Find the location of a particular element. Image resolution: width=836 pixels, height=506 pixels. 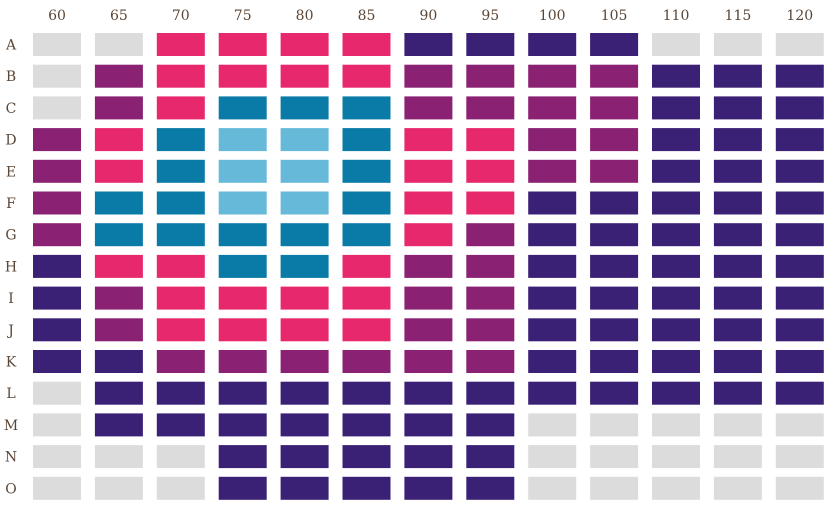

x-tick-labels: 60 65 70 75 80 85 90 95 100 105 110 115 120 is located at coordinates (430, 16).